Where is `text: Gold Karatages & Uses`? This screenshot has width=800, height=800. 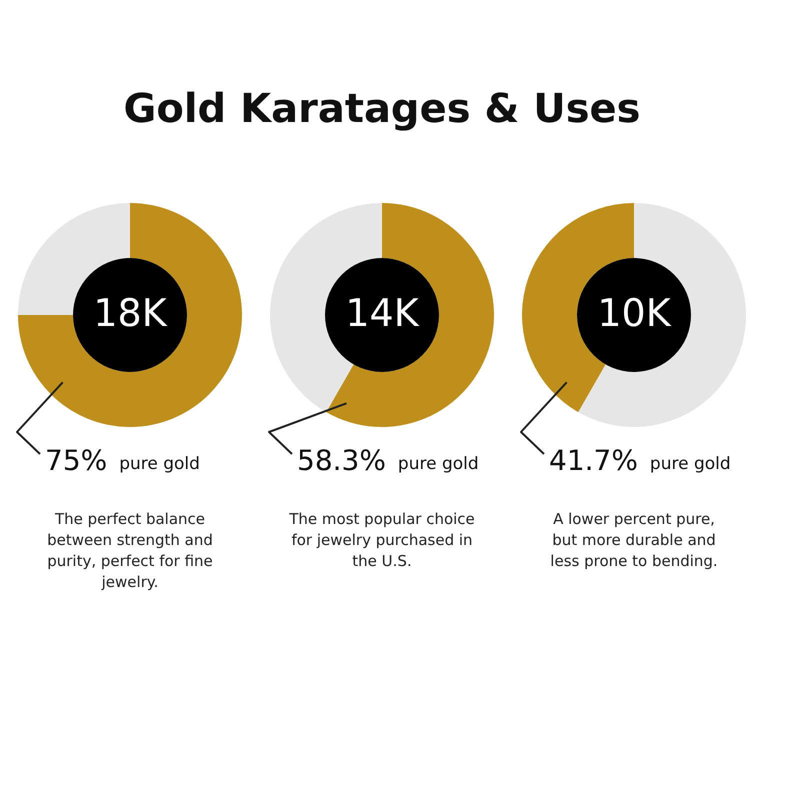
text: Gold Karatages & Uses is located at coordinates (382, 109).